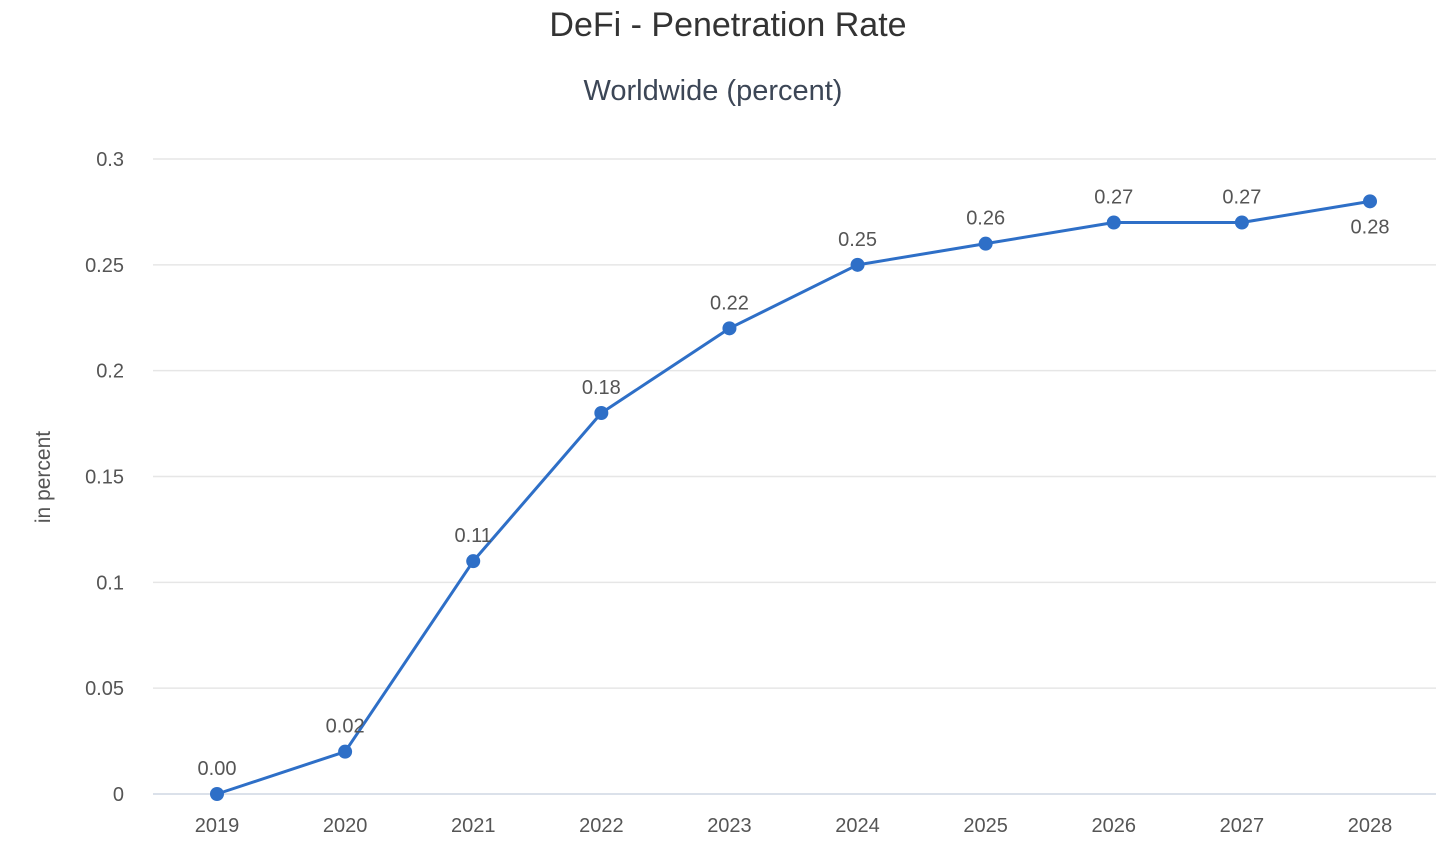 Image resolution: width=1456 pixels, height=856 pixels. What do you see at coordinates (857, 240) in the screenshot?
I see `data-label: 0.25` at bounding box center [857, 240].